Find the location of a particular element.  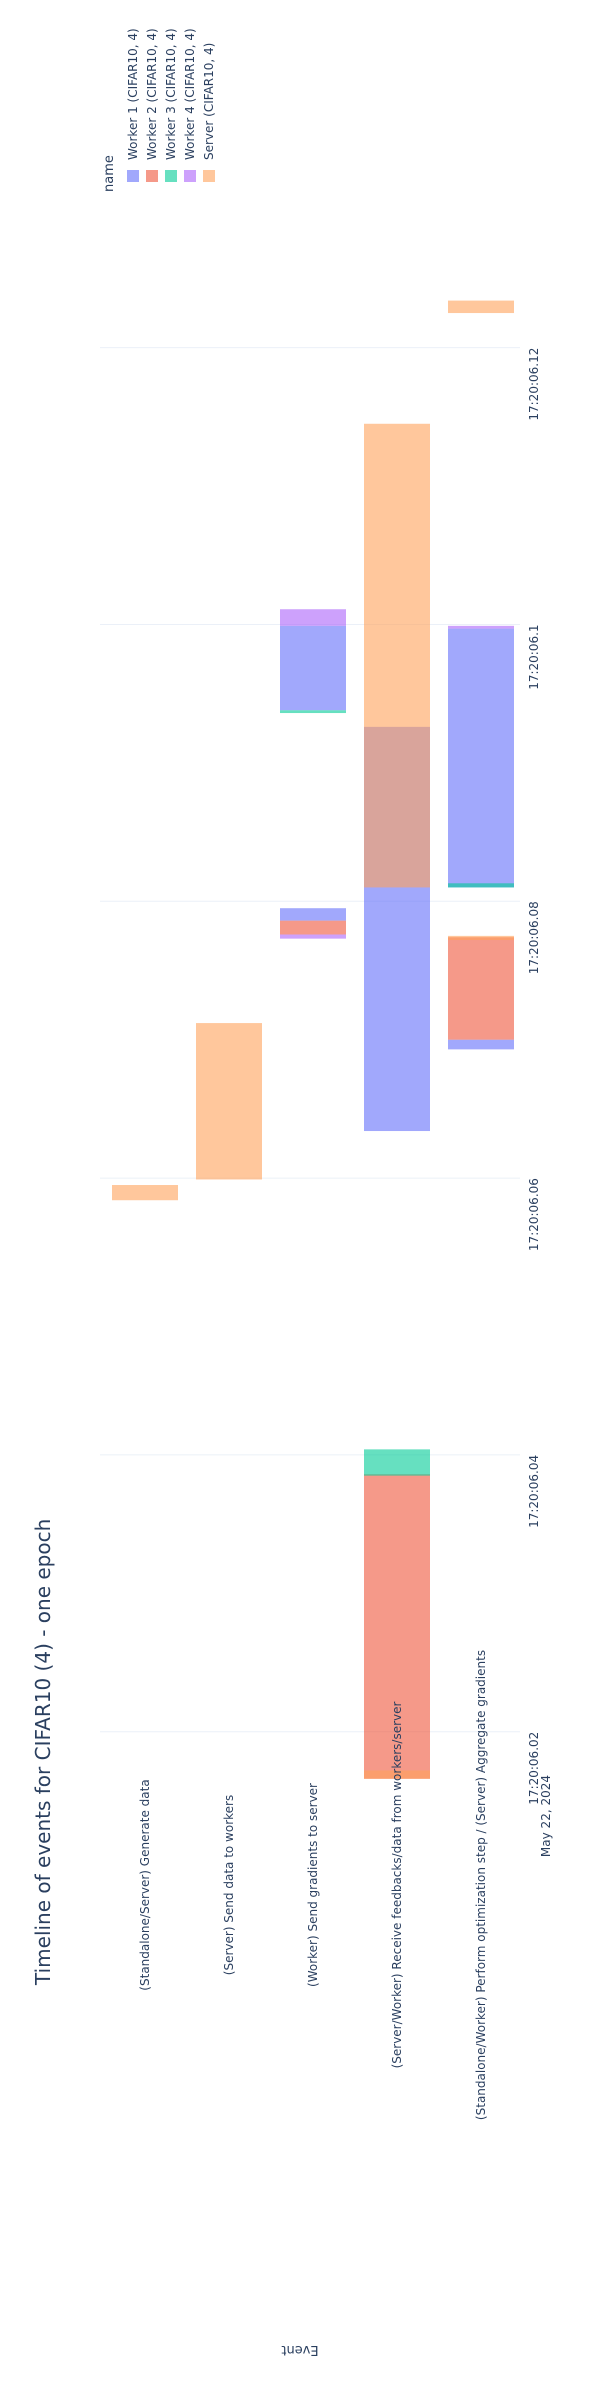

x-tick-label: 17:20:06.02 is located at coordinates (534, 1768).